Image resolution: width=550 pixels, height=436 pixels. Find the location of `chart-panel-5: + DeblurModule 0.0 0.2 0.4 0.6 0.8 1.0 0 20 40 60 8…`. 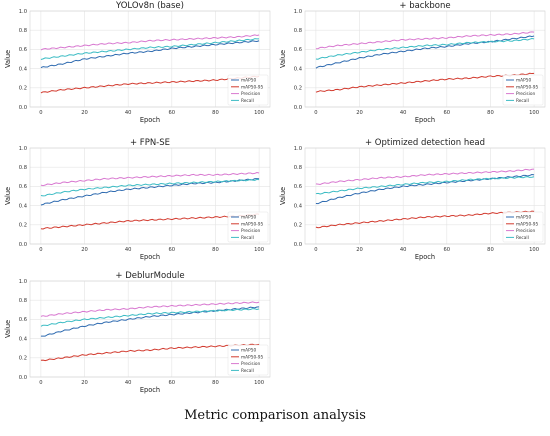

chart-panel-5: + DeblurModule 0.0 0.2 0.4 0.6 0.8 1.0 0 20 40 60 8… is located at coordinates (137, 332).